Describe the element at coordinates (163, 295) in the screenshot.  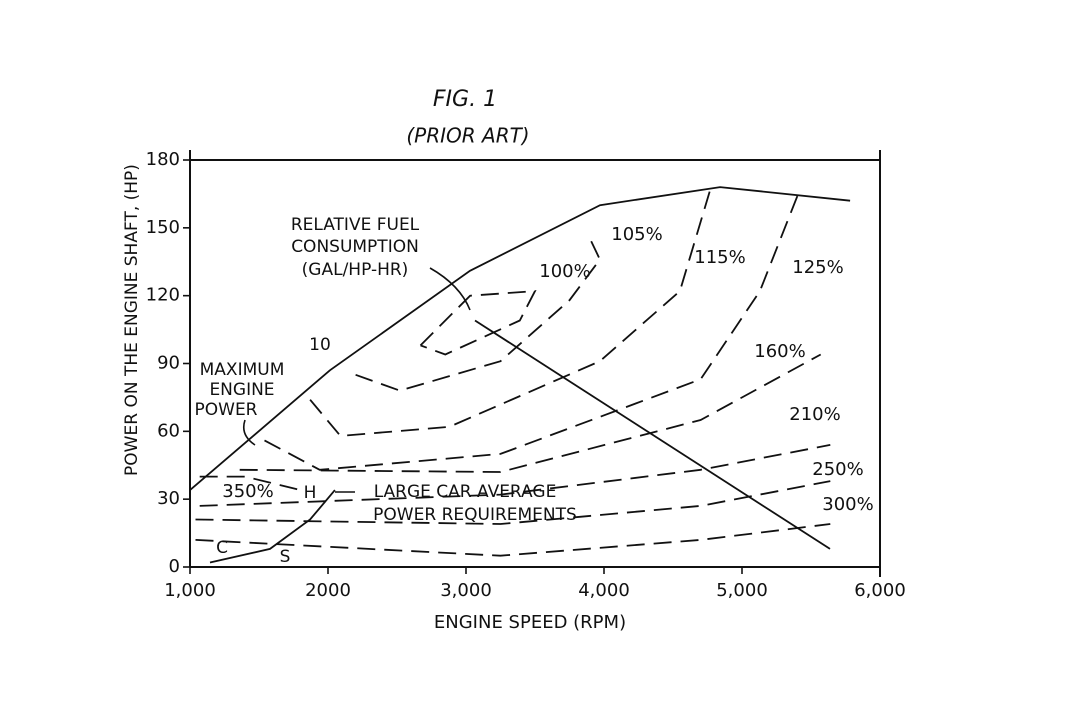
I see `y-tick-label: 120` at that location.